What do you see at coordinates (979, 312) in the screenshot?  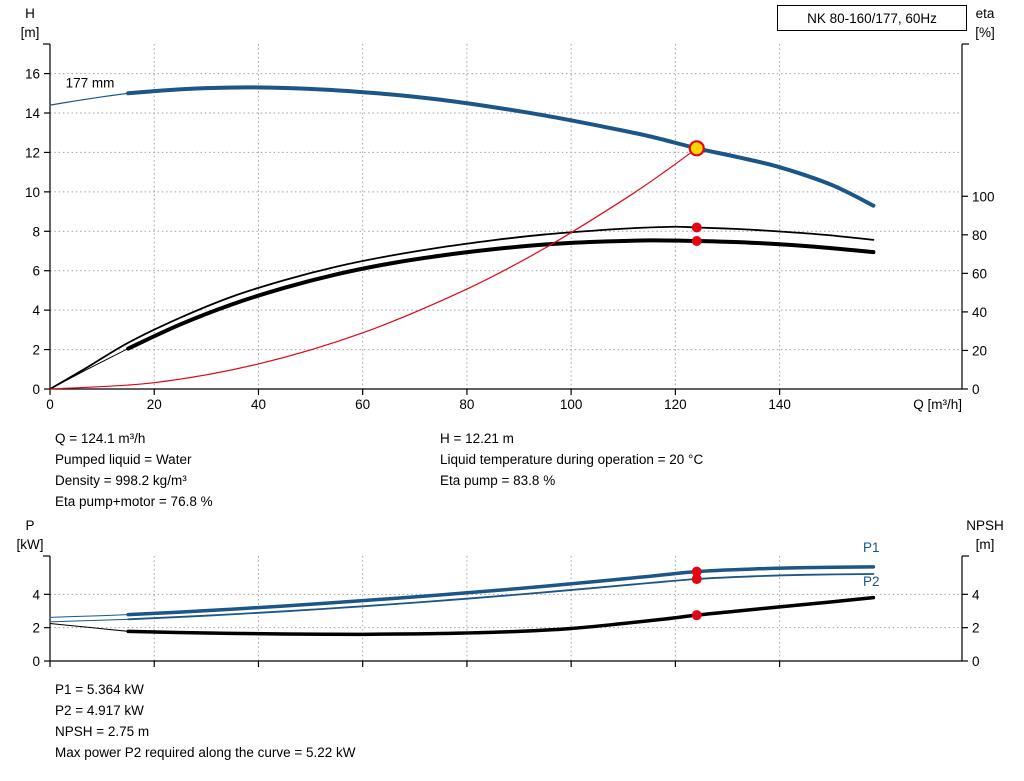 I see `y-right-tick-label: 40` at bounding box center [979, 312].